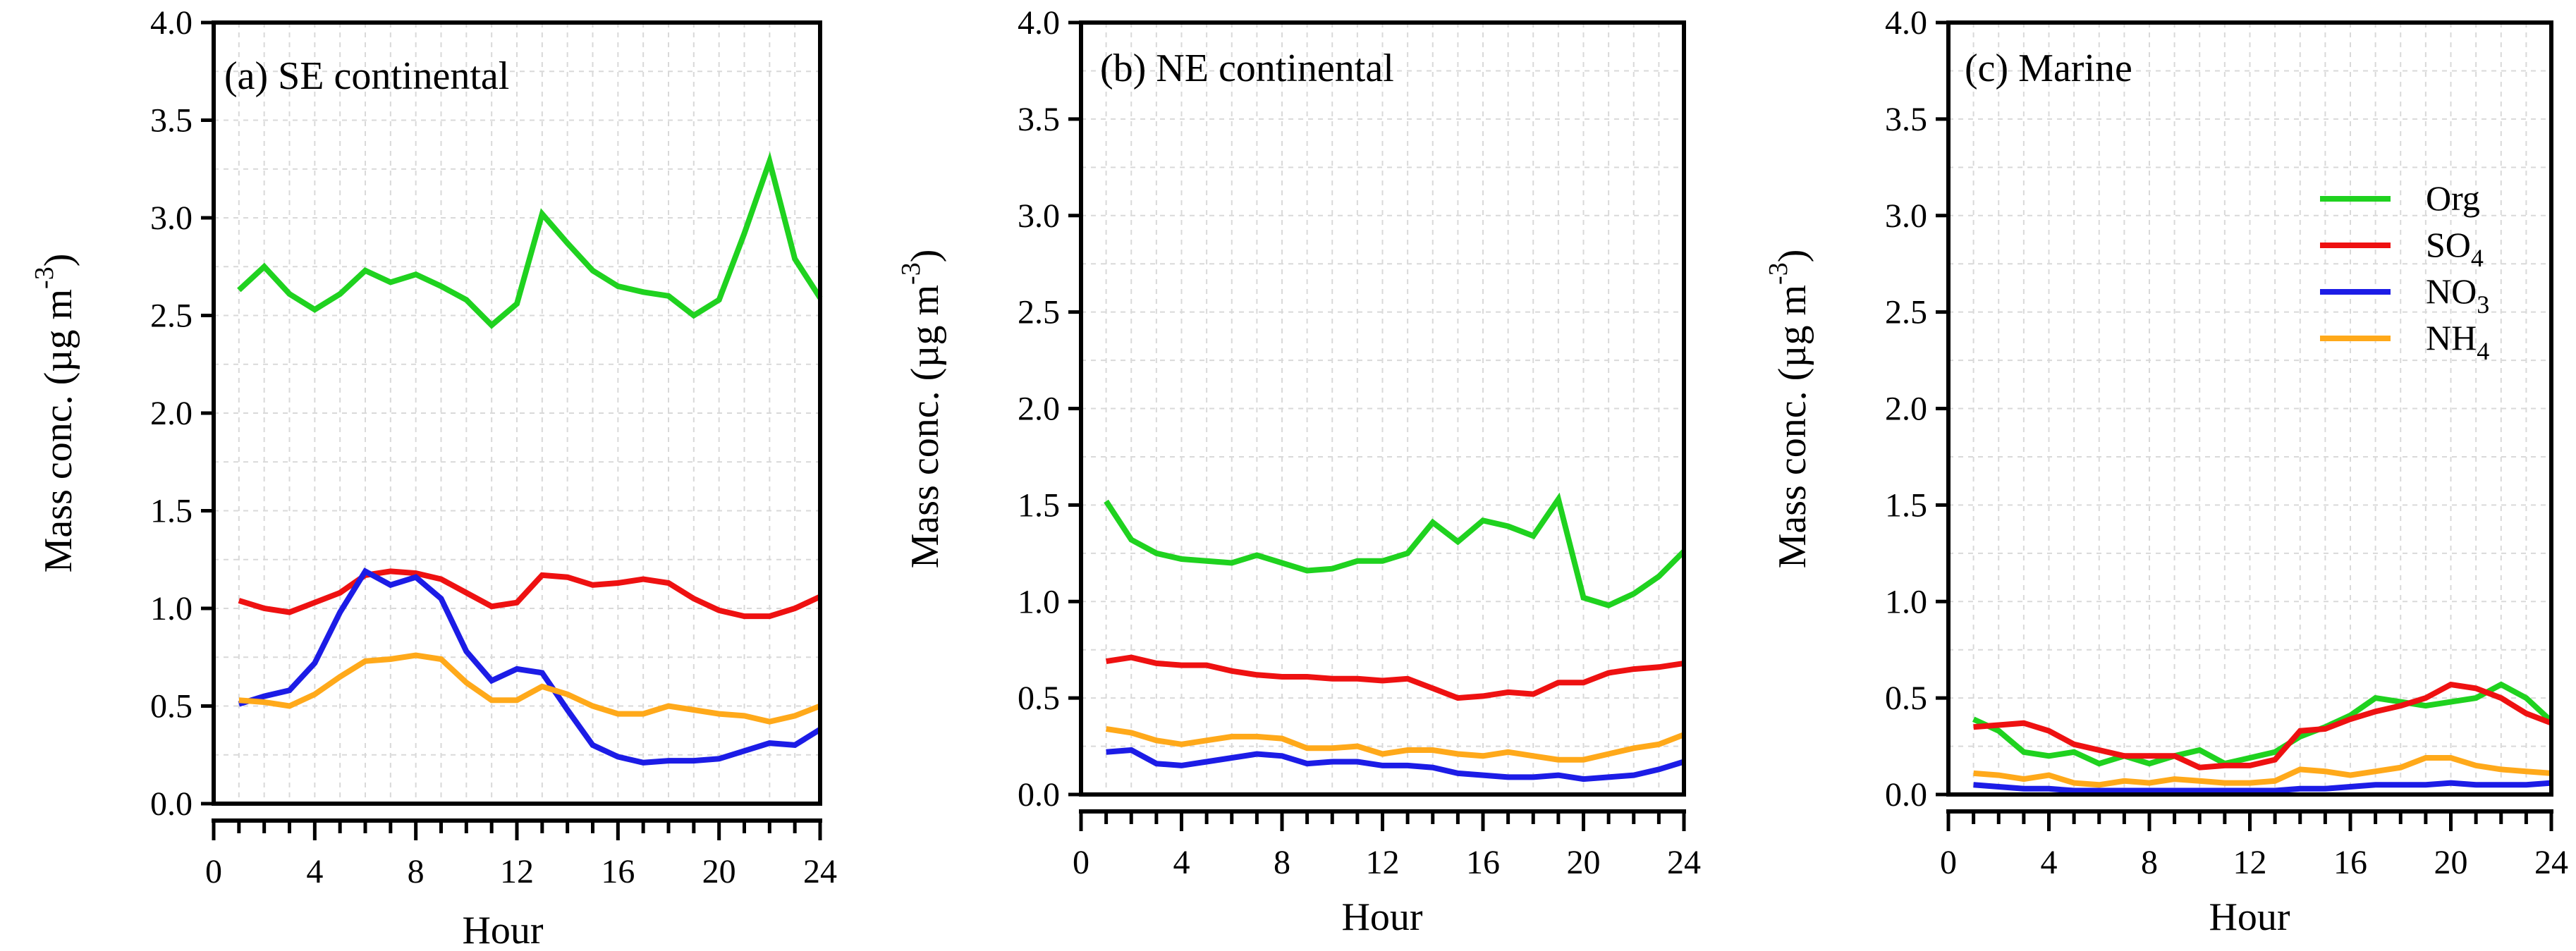  What do you see at coordinates (2402, 248) in the screenshot?
I see `legend-entry-so4: SO4` at bounding box center [2402, 248].